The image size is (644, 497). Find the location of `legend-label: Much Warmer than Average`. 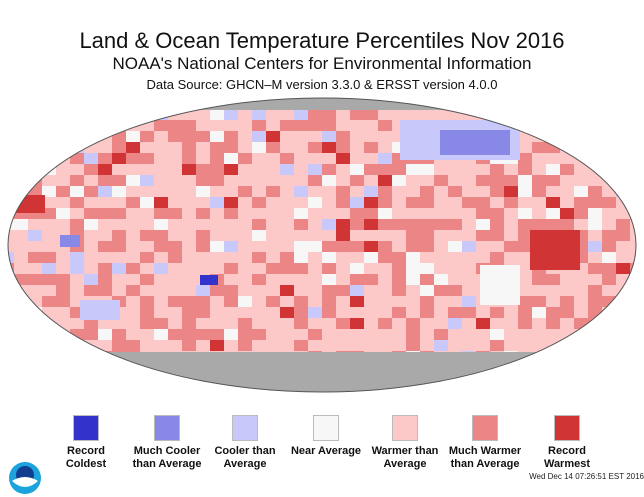

legend-label: Much Warmer than Average is located at coordinates (485, 457).